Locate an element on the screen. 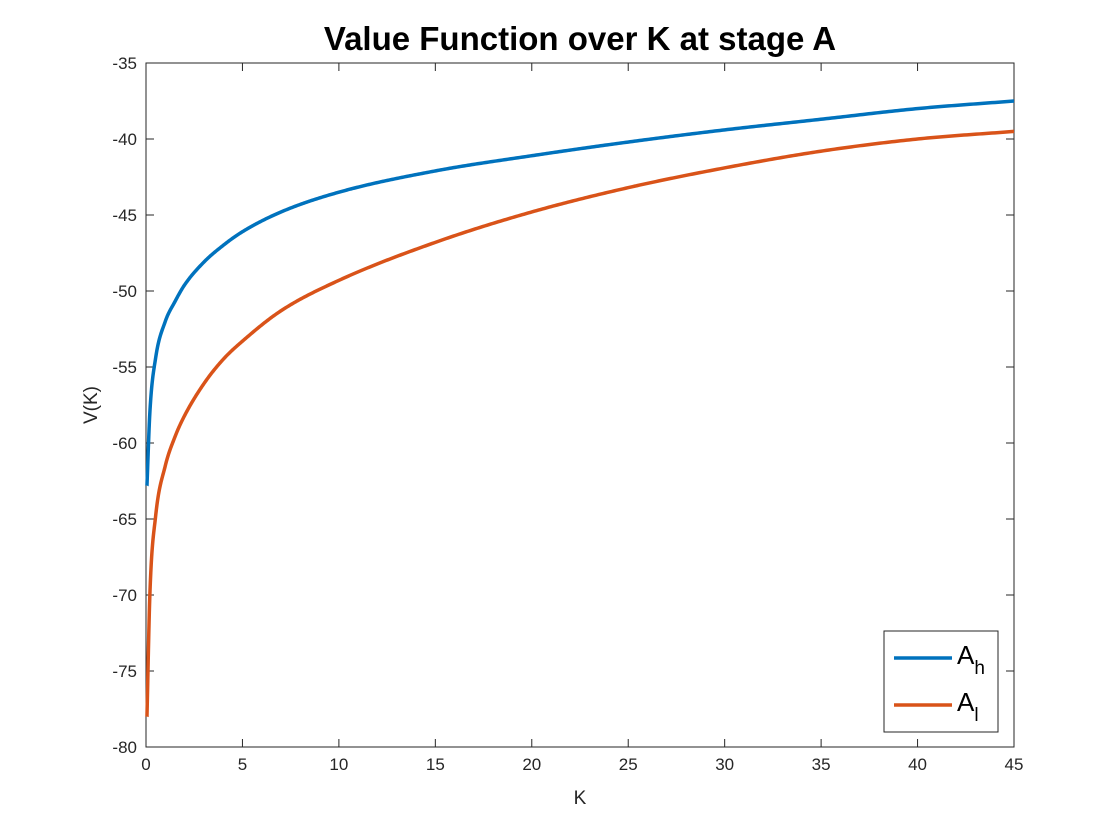  y-tick-label: -50 is located at coordinates (124, 291).